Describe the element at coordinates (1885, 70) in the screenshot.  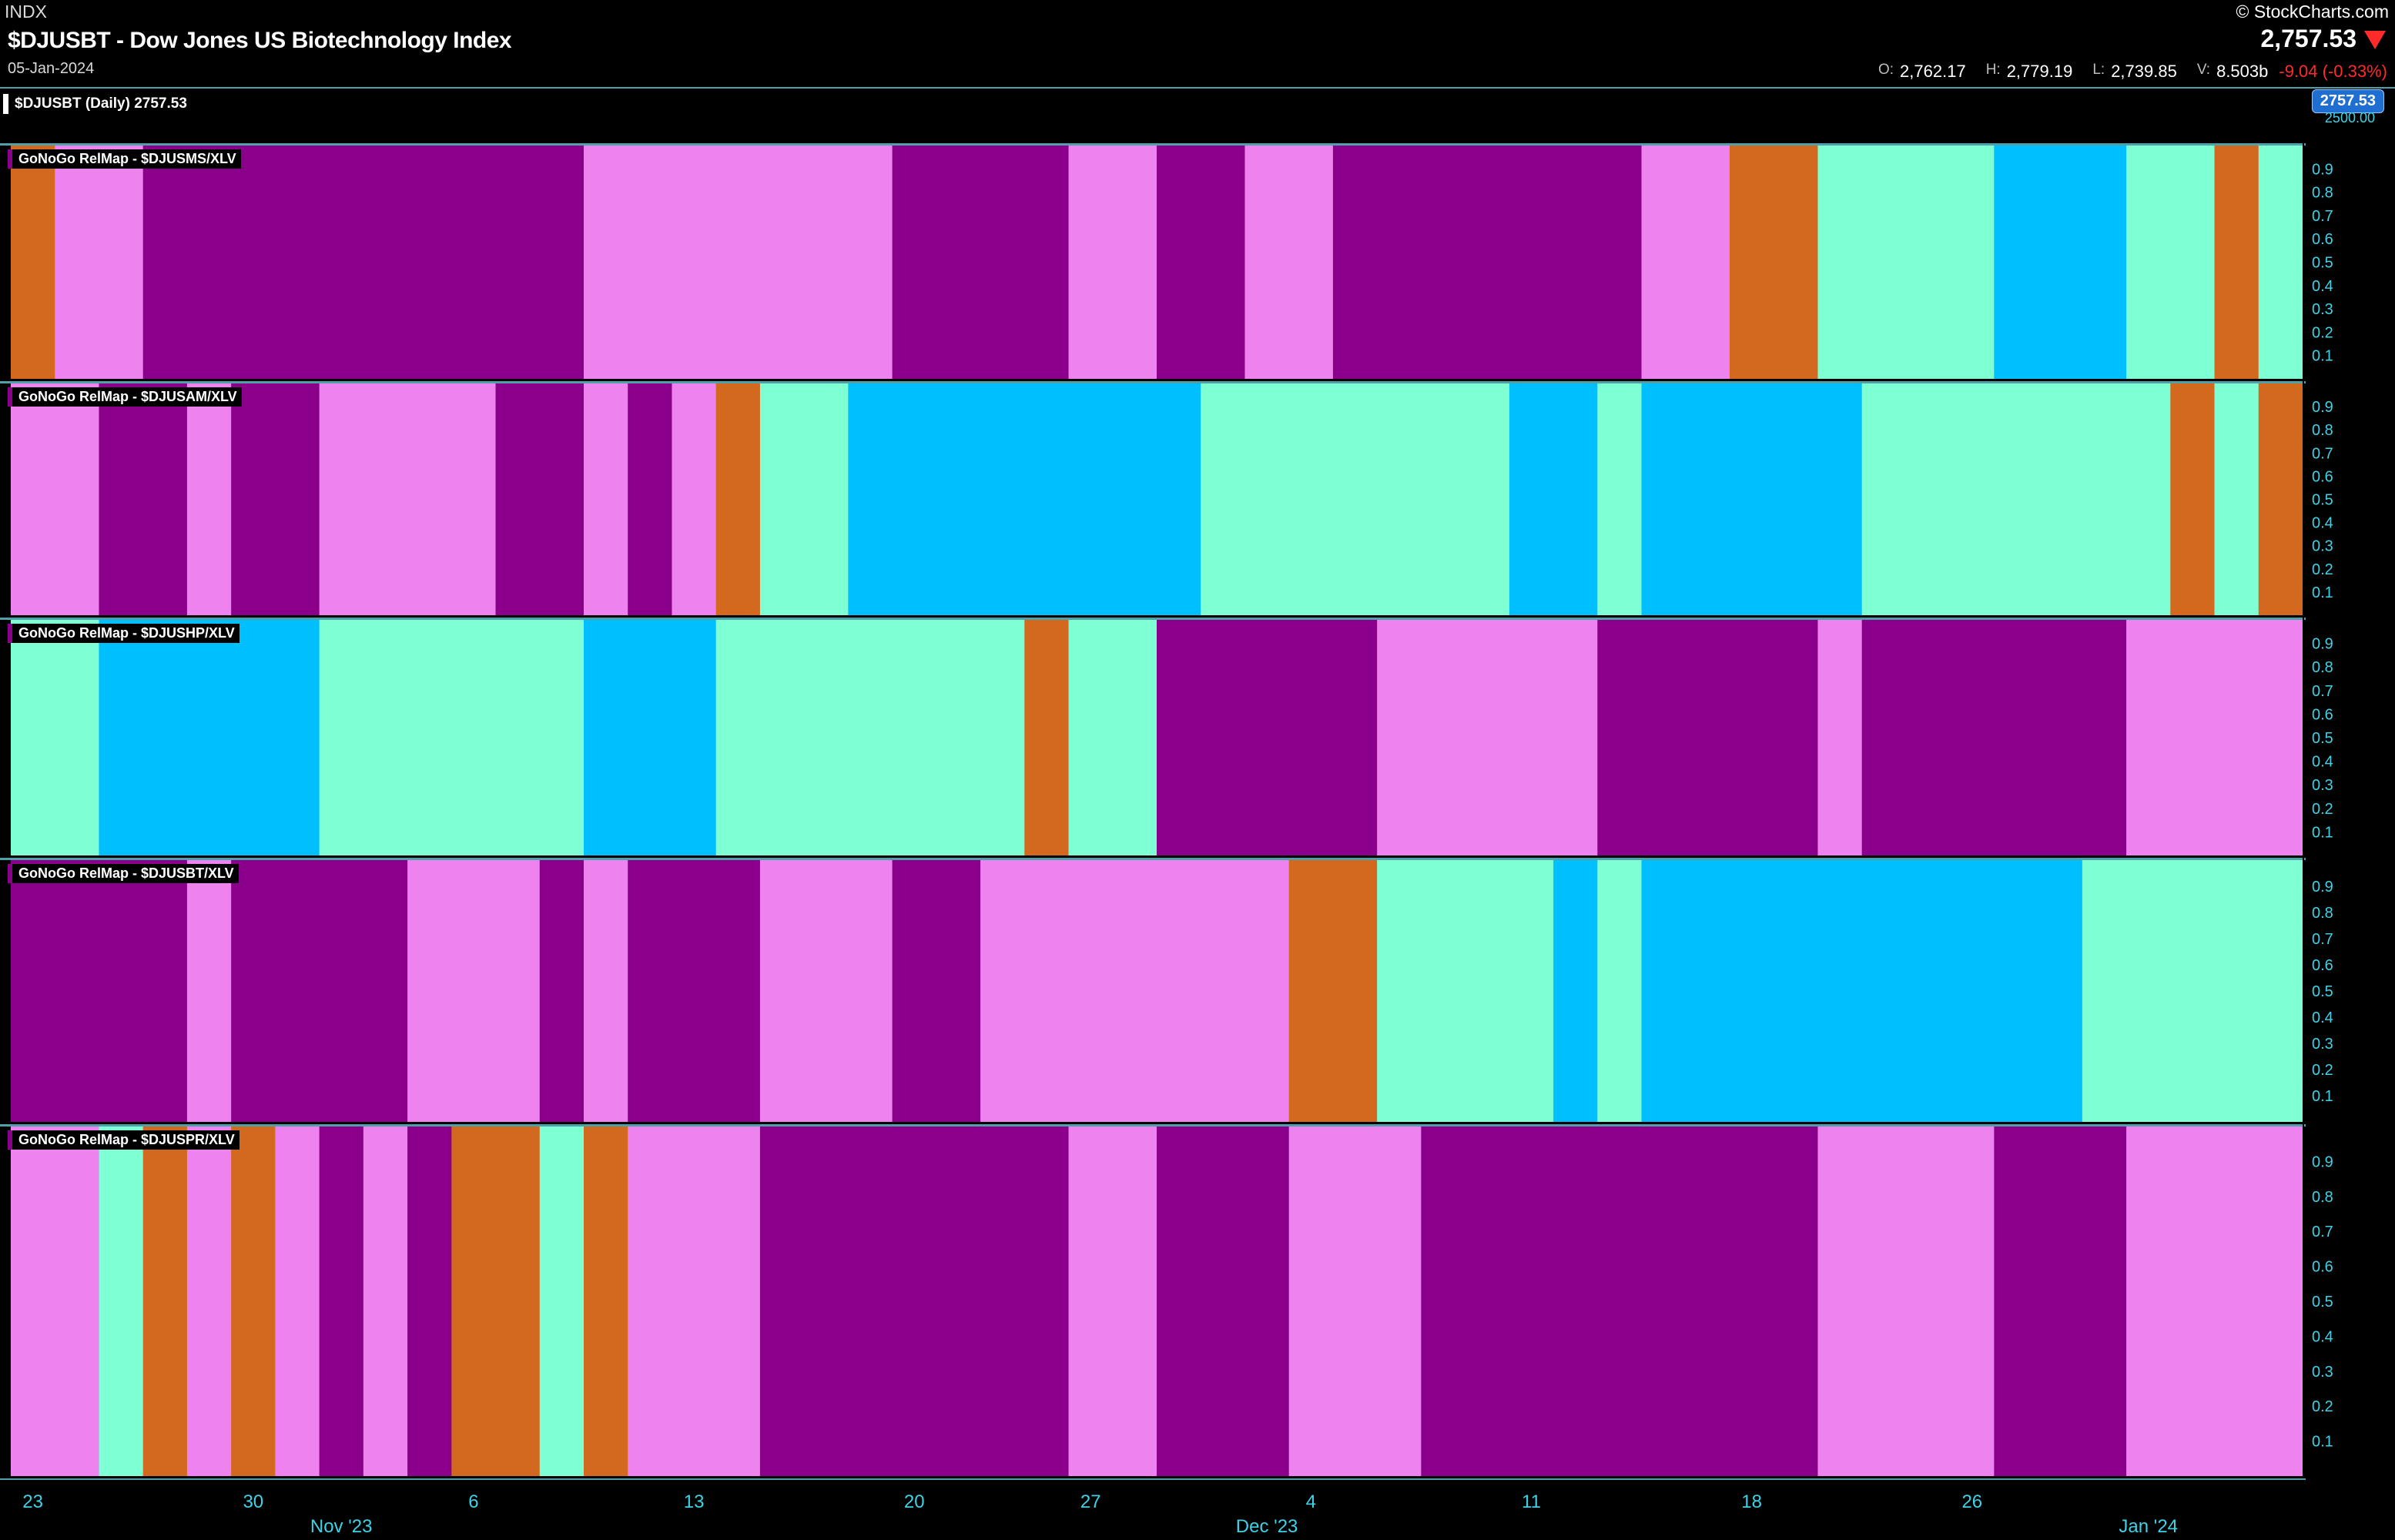
I see `open-label: O:` at that location.